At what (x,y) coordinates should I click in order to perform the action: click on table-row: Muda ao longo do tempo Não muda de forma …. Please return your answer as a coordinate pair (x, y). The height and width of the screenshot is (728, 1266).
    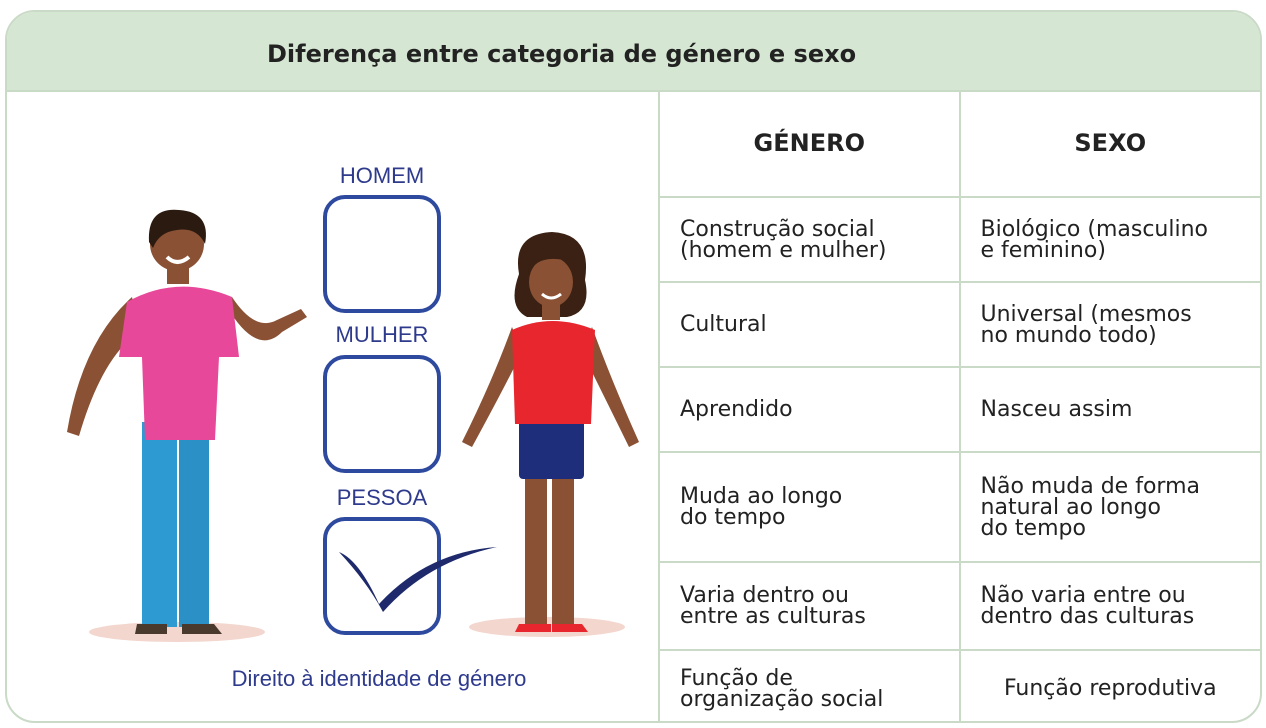
    Looking at the image, I should click on (959, 507).